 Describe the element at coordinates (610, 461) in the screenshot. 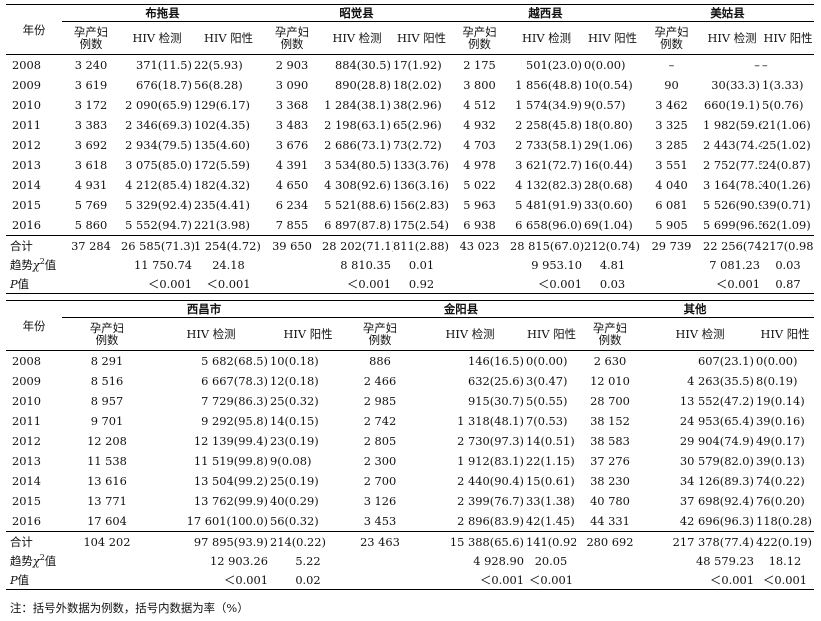

I see `pregnant-count-cell: 37 276` at that location.